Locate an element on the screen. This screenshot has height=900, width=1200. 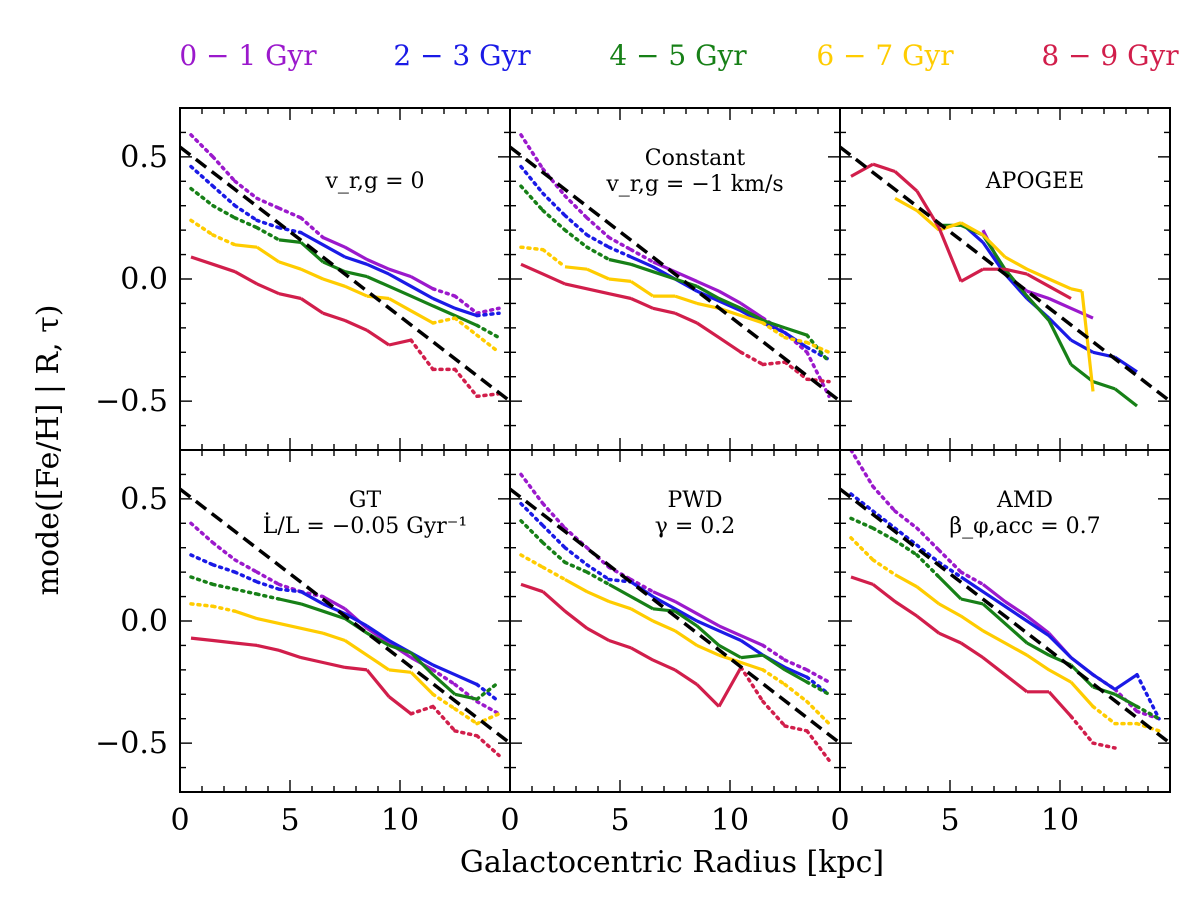
panel-annotation: γ = 0.2 is located at coordinates (695, 526).